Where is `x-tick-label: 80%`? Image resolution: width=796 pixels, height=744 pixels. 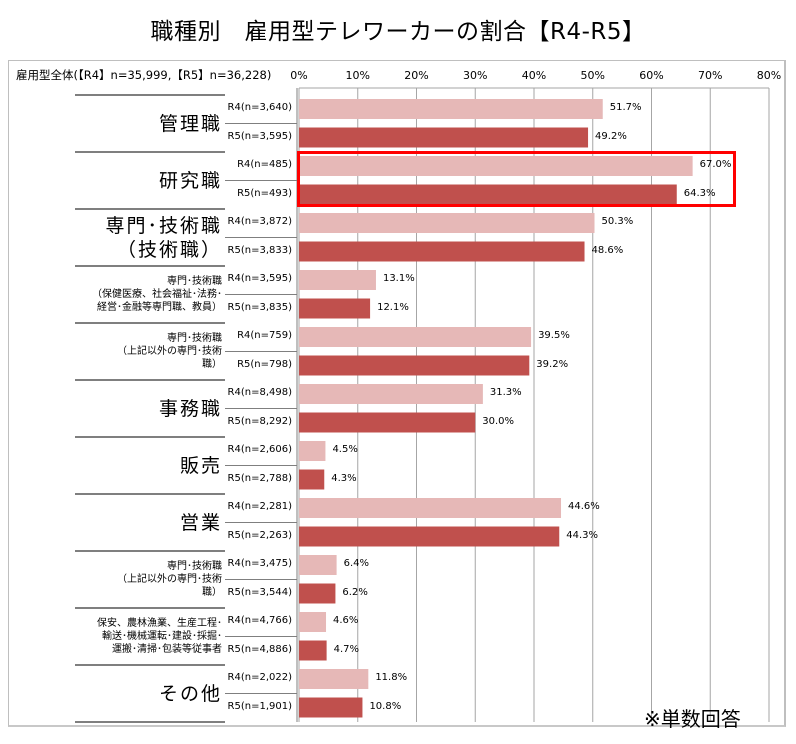
x-tick-label: 80% is located at coordinates (769, 75).